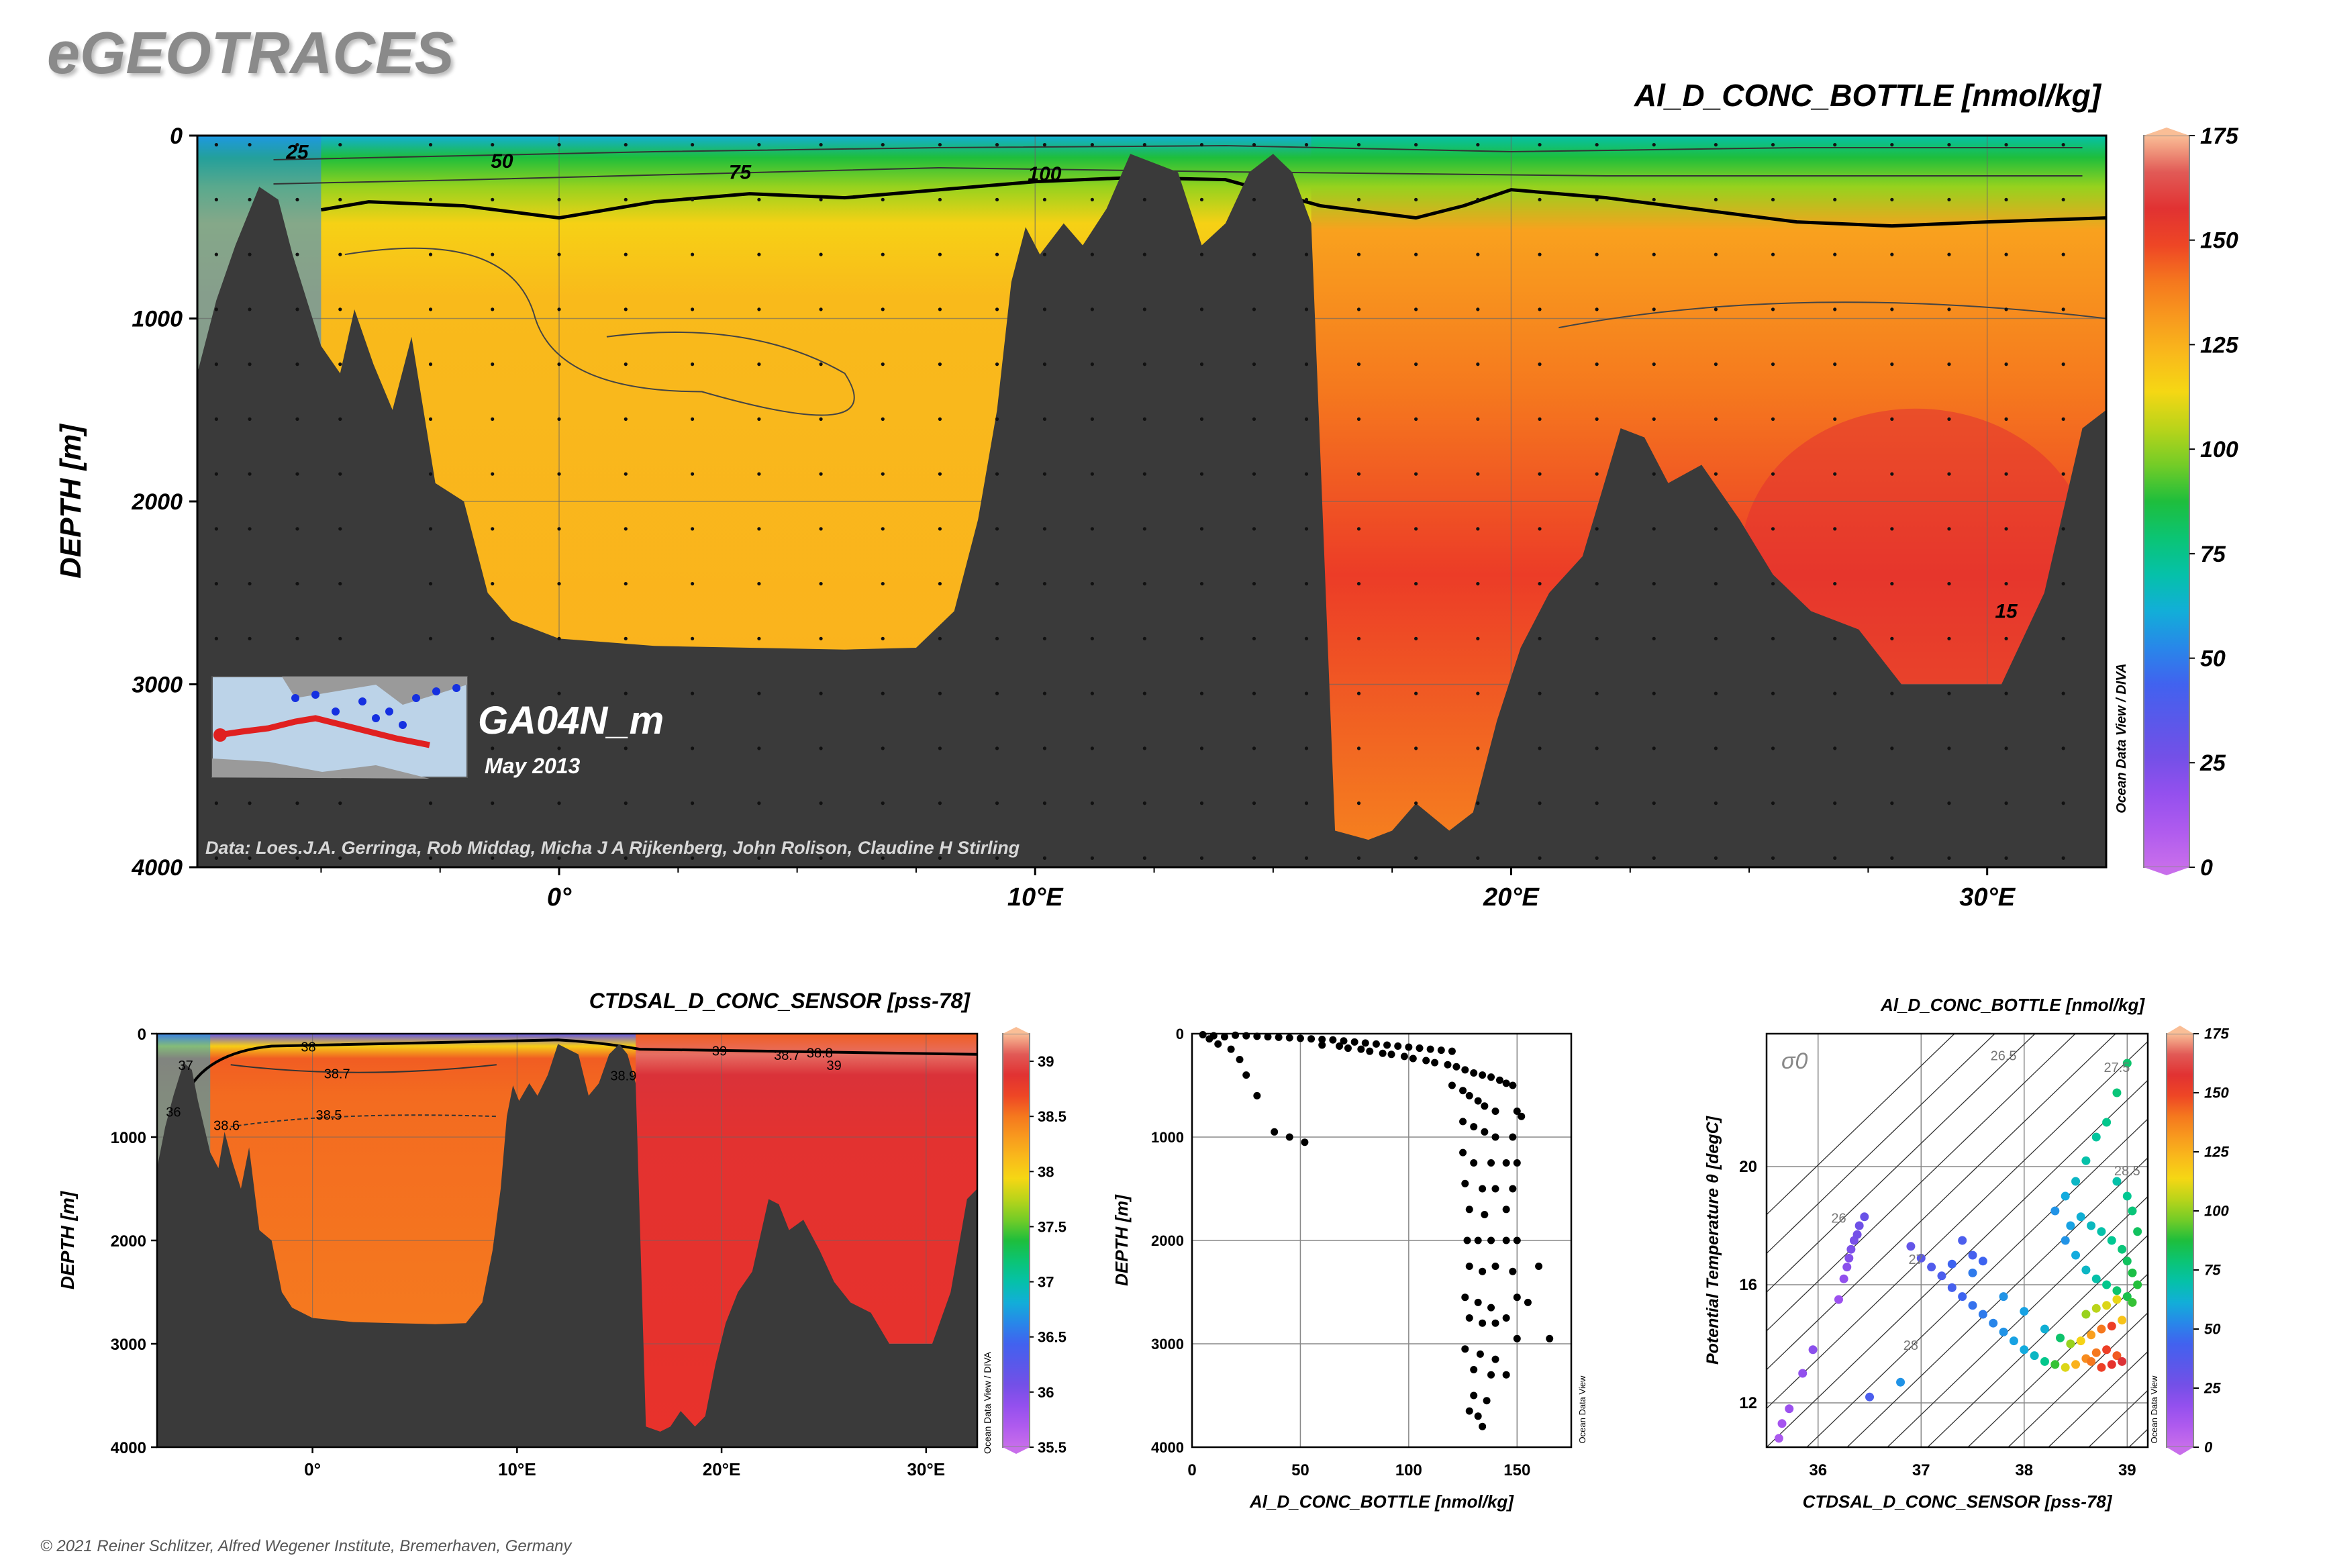  I want to click on ts-x-tick-label: 36, so click(1818, 1470).